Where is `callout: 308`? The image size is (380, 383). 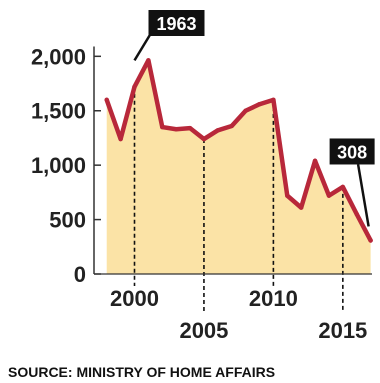
callout: 308 is located at coordinates (352, 182).